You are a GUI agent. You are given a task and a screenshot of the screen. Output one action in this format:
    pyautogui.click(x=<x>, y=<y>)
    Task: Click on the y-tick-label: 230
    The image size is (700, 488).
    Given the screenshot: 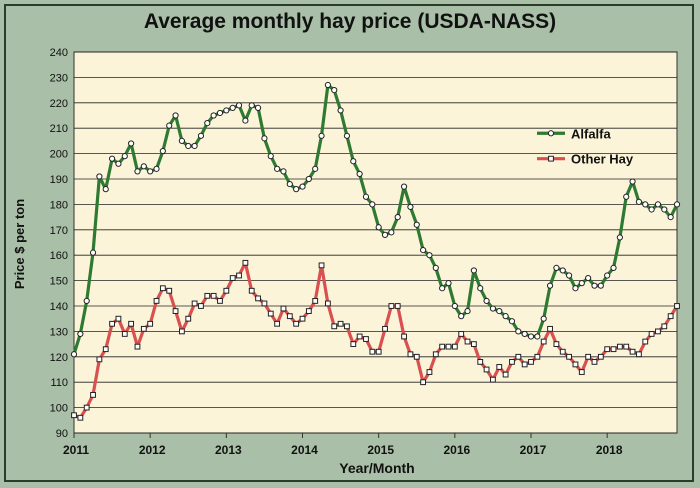 What is the action you would take?
    pyautogui.click(x=59, y=78)
    